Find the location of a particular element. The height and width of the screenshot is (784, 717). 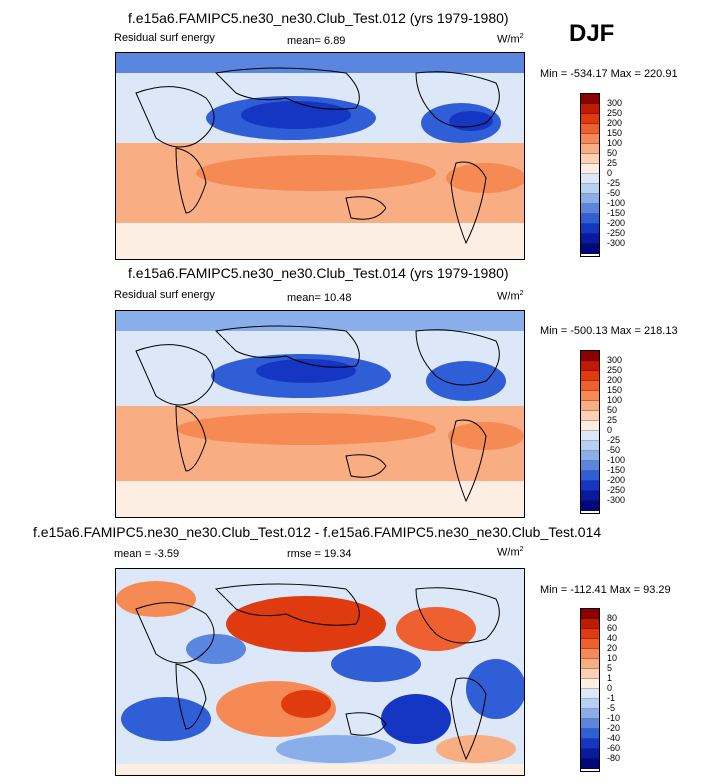

colorbar-tick: 20 is located at coordinates (612, 648).